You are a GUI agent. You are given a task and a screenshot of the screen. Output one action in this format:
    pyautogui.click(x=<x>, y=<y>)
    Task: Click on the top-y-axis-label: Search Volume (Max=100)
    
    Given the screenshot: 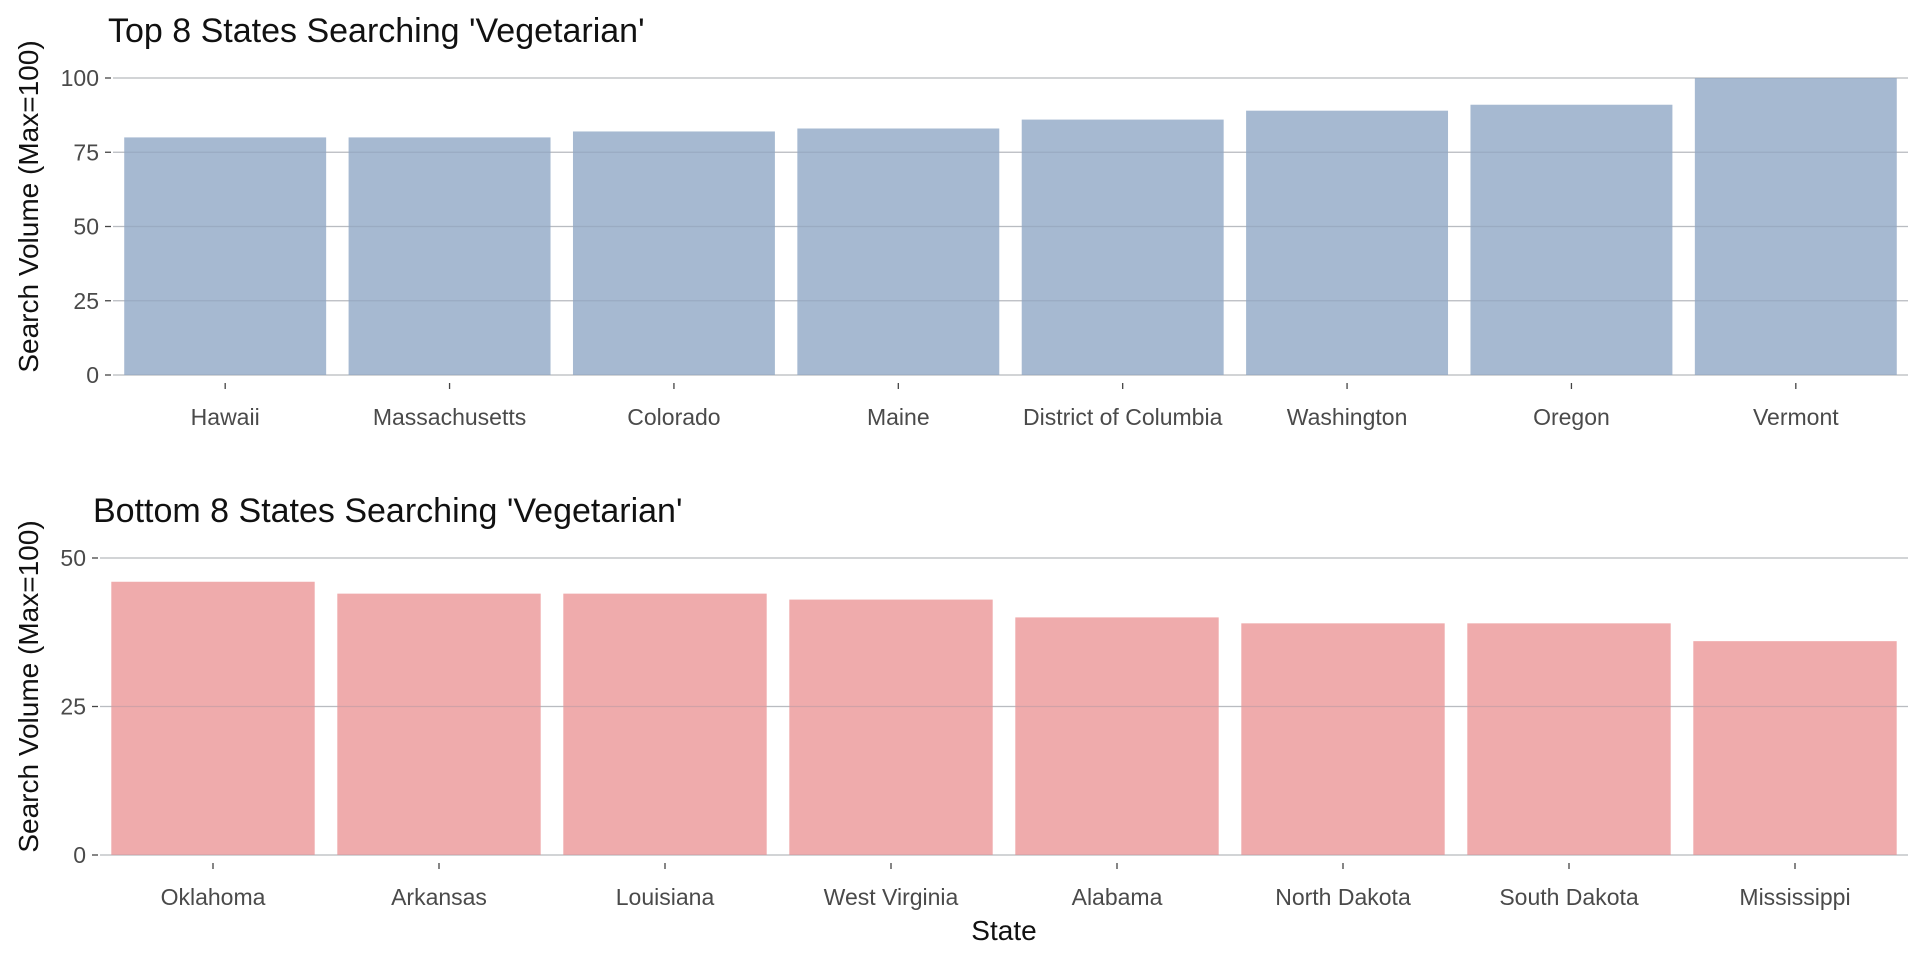 What is the action you would take?
    pyautogui.click(x=28, y=206)
    